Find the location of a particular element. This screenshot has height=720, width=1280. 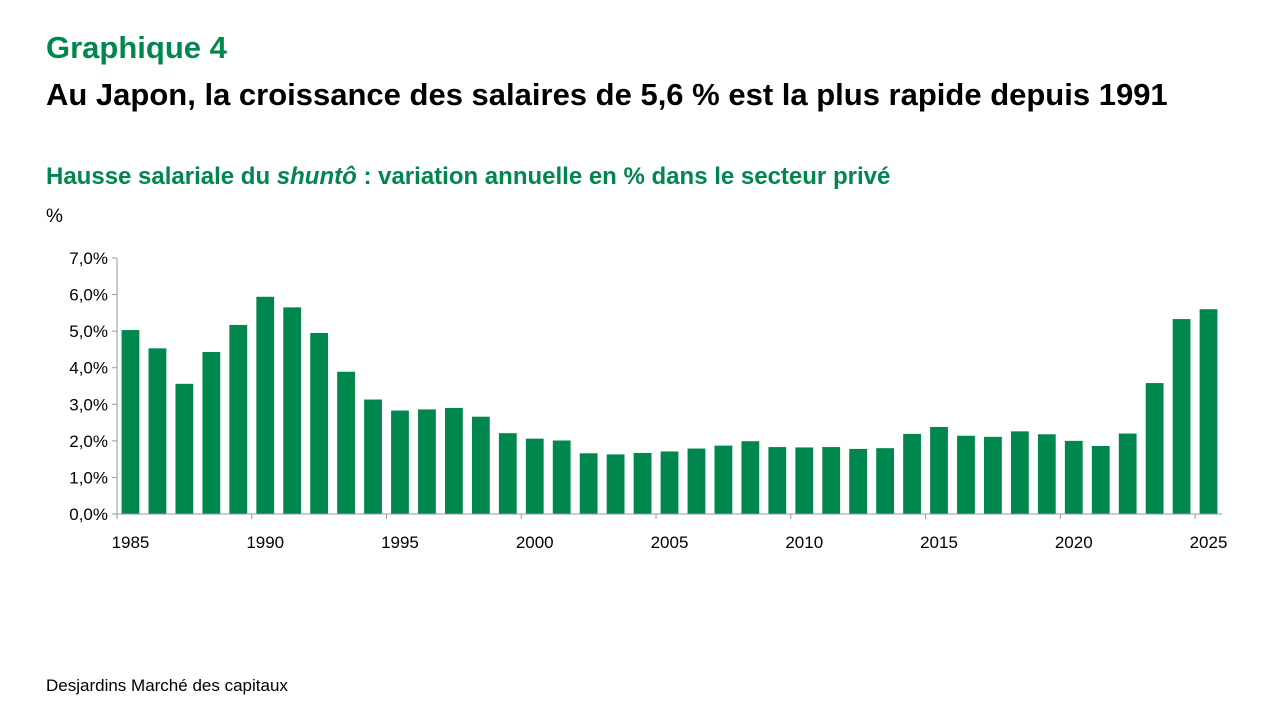

y-tick-label: 3,0% is located at coordinates (88, 404).